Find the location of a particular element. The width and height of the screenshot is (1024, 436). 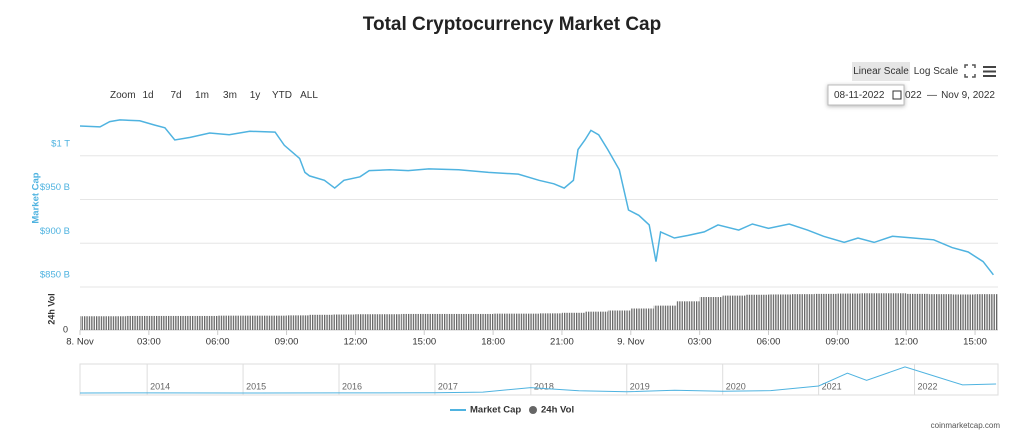

date-to: Nov 9, 2022 is located at coordinates (968, 95).